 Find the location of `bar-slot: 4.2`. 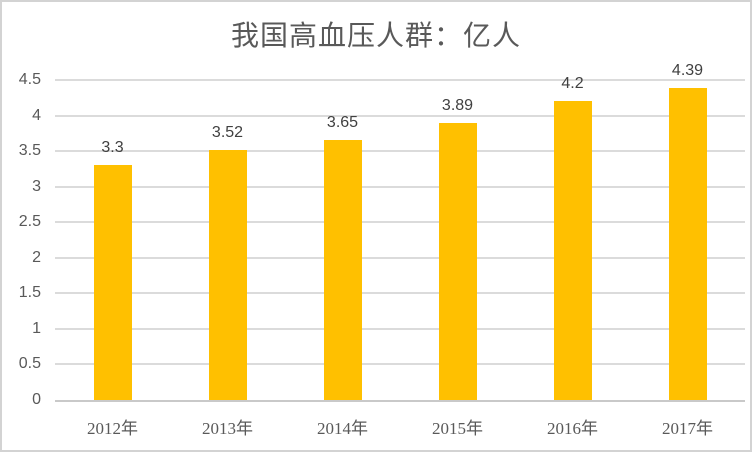

bar-slot: 4.2 is located at coordinates (572, 237).